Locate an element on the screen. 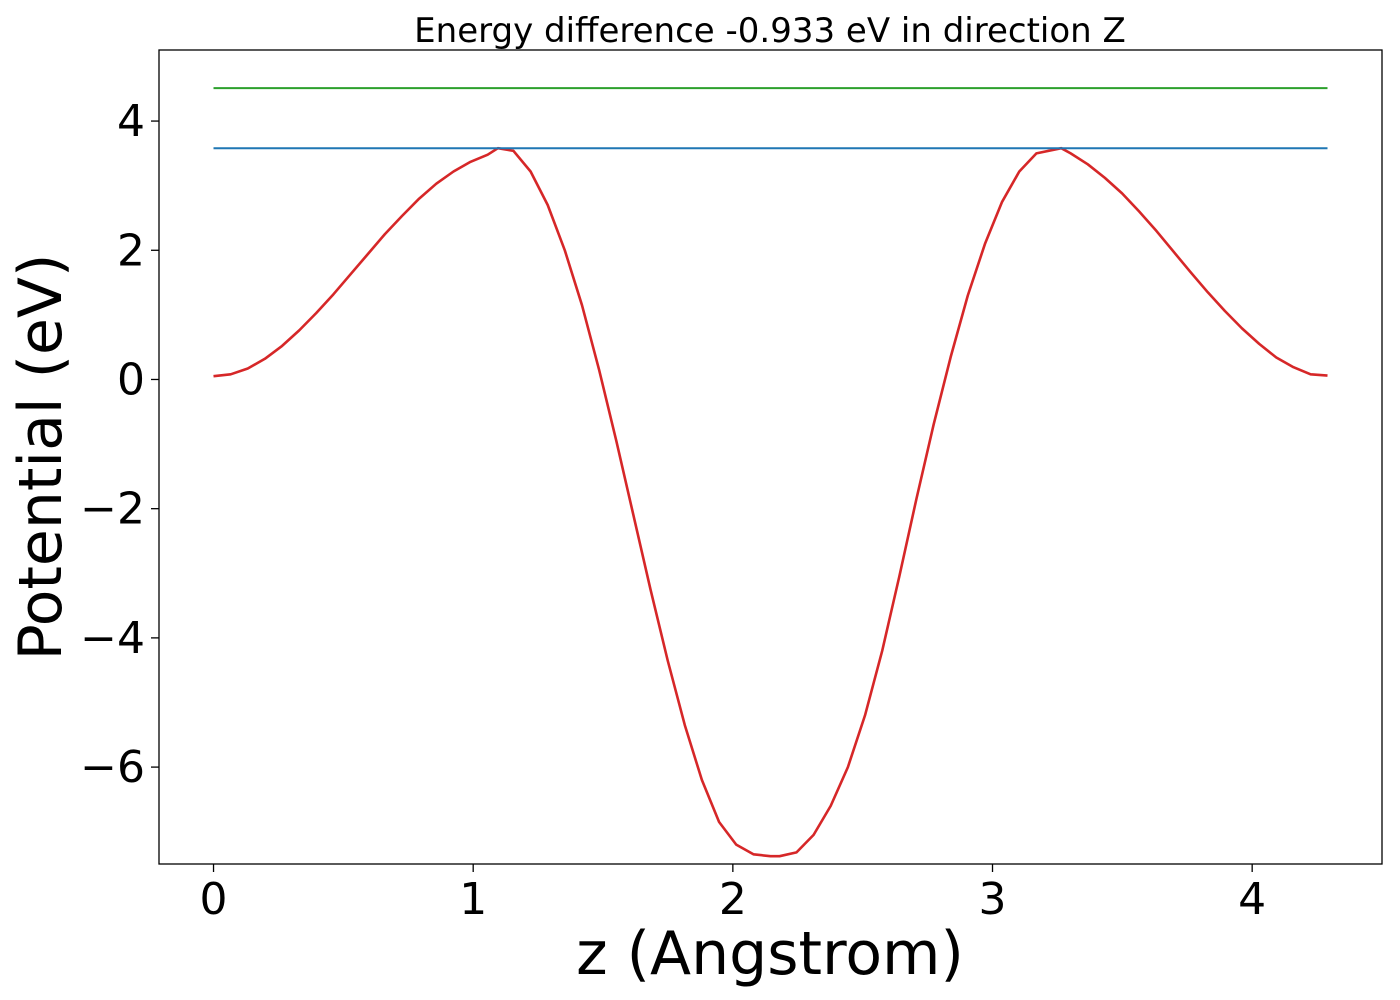 This screenshot has width=1400, height=1000. x-axis: 0 1 2 3 4 is located at coordinates (733, 894).